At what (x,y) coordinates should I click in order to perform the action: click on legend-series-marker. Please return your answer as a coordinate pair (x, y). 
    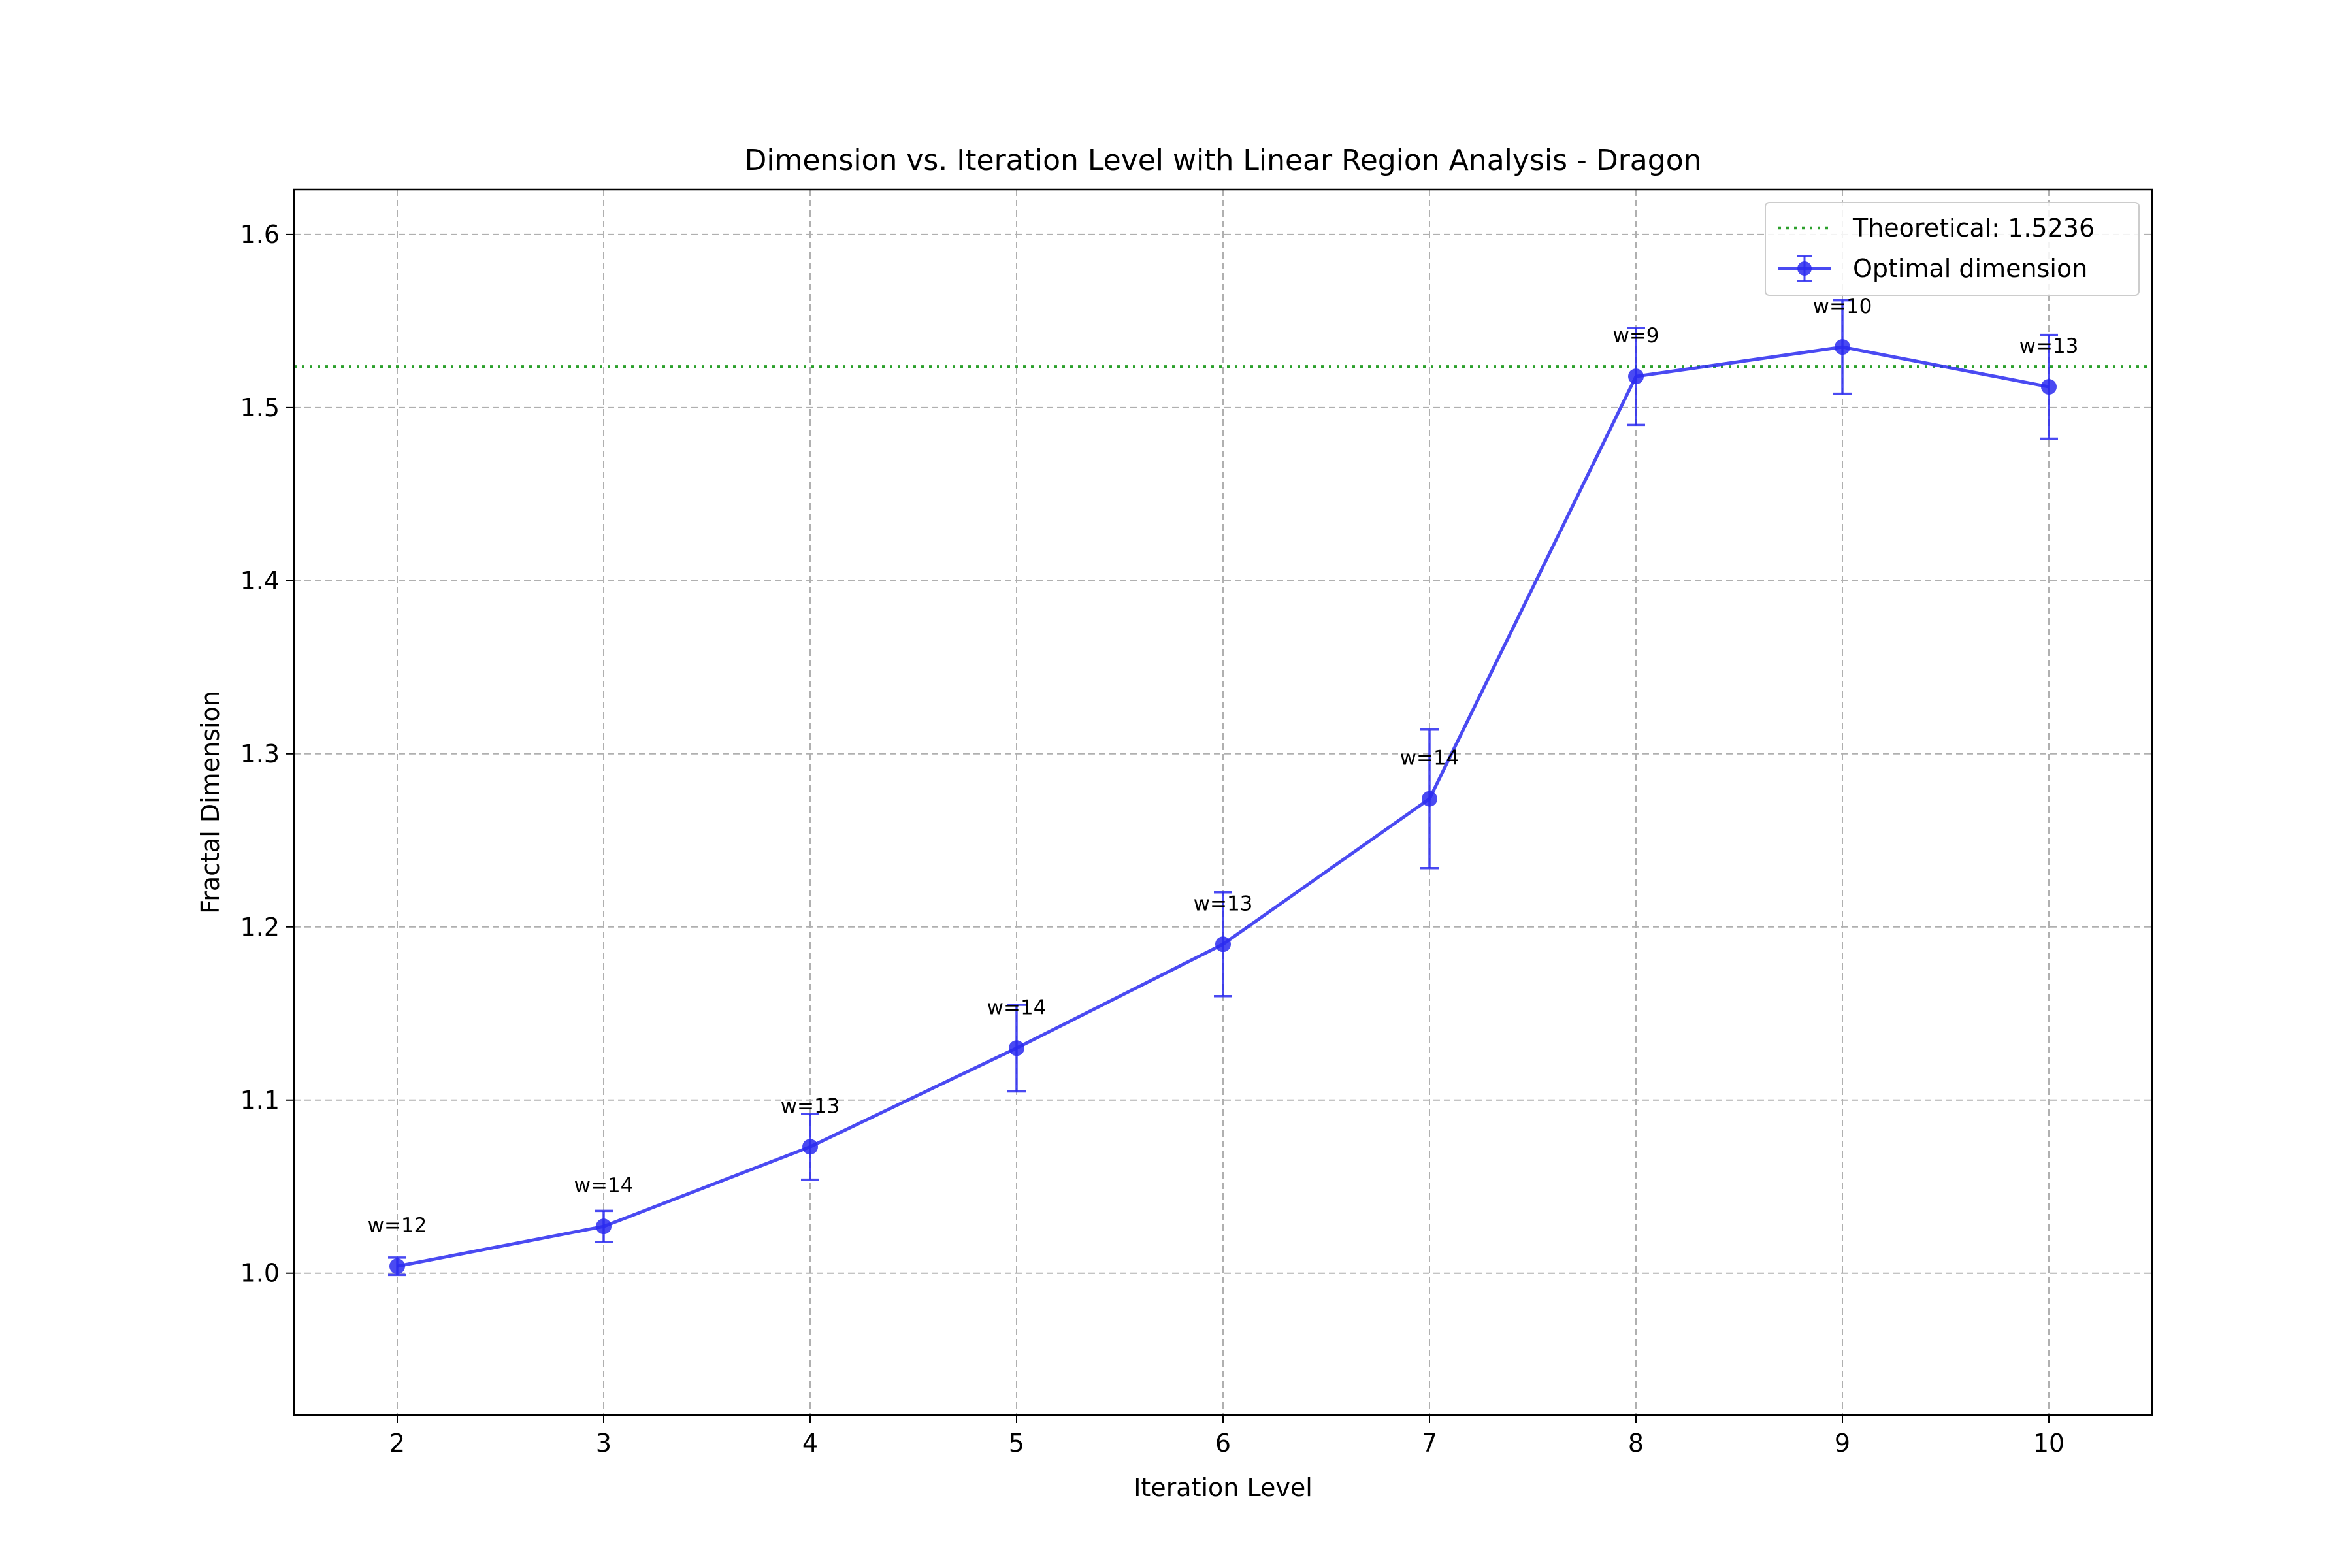
    Looking at the image, I should click on (1804, 268).